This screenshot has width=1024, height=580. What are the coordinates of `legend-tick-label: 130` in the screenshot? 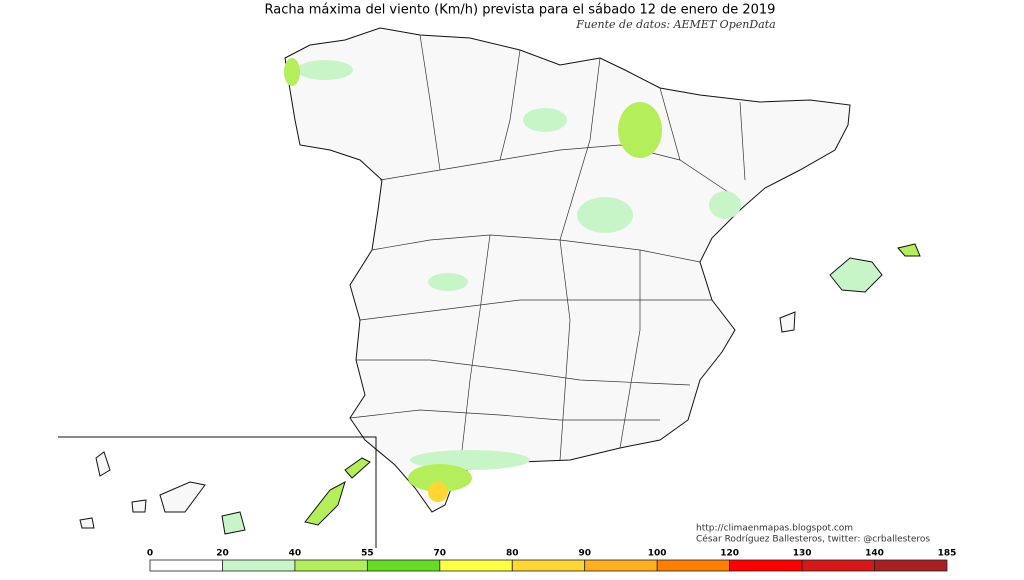 It's located at (802, 554).